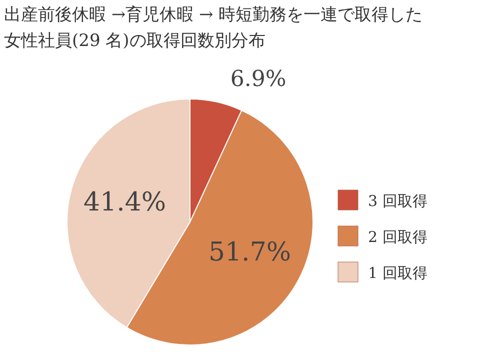  I want to click on data-label: 51.7%, so click(250, 252).